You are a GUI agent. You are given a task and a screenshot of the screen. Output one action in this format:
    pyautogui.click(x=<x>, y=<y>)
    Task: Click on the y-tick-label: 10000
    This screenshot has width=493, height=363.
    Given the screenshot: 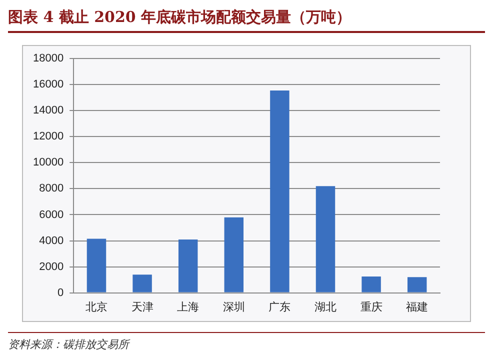 What is the action you would take?
    pyautogui.click(x=48, y=162)
    